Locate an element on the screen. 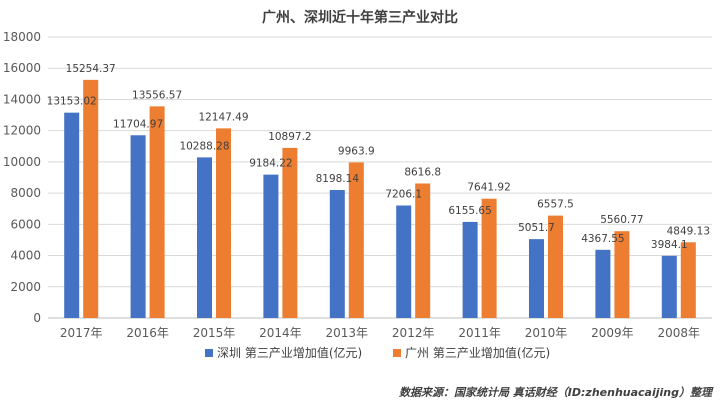  data-label: 10897.2 is located at coordinates (289, 137).